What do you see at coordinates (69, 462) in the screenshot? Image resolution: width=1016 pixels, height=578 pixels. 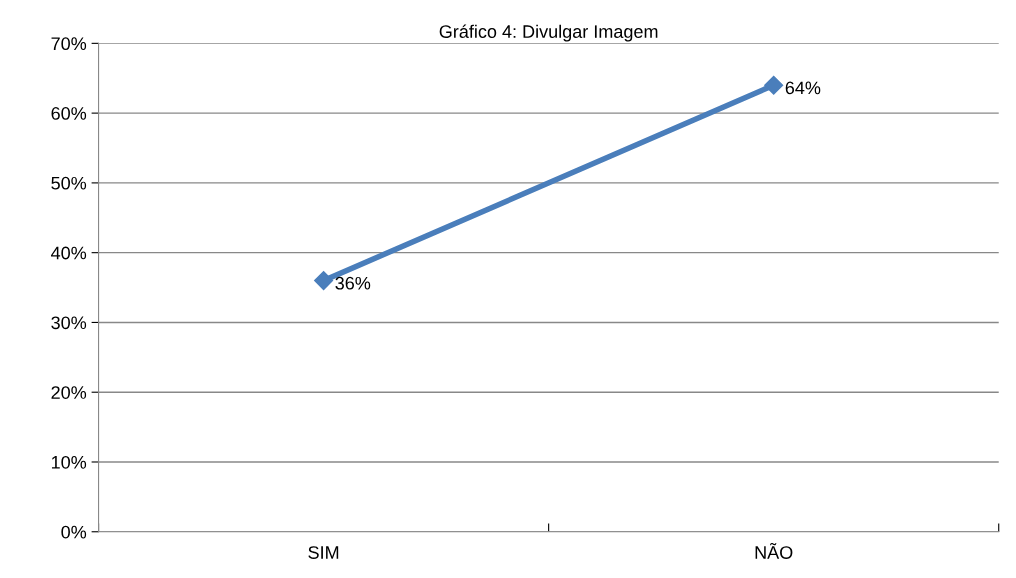 I see `y-tick-label: 10%` at bounding box center [69, 462].